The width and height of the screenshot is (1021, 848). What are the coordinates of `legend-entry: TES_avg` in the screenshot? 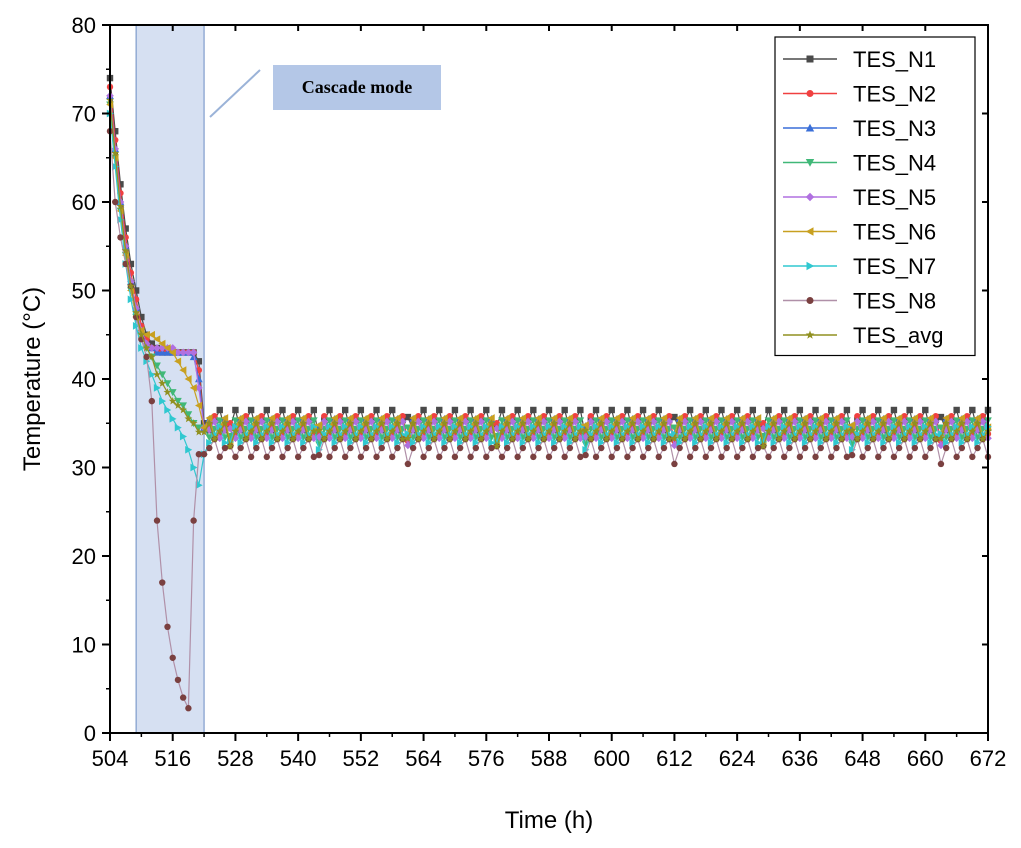 It's located at (863, 335).